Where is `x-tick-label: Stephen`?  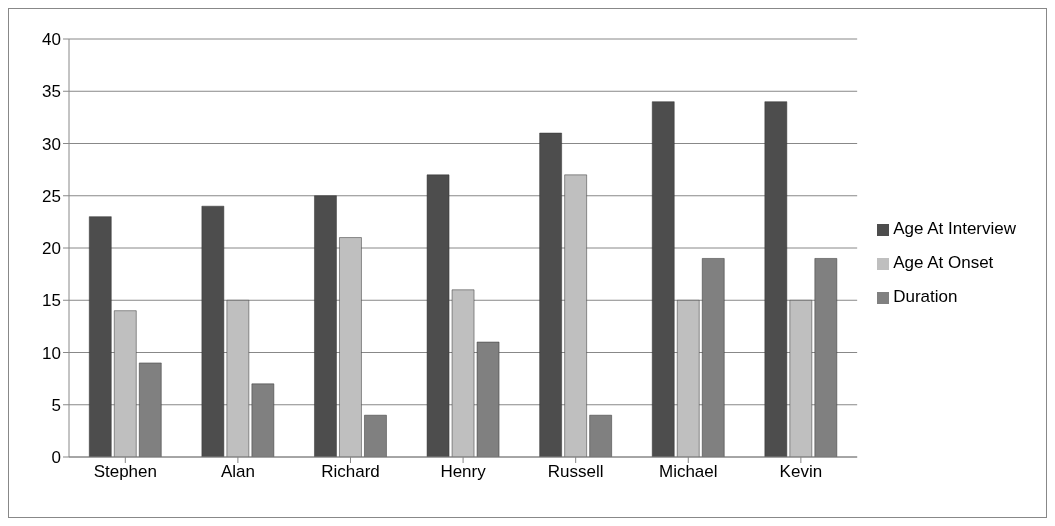
x-tick-label: Stephen is located at coordinates (125, 472).